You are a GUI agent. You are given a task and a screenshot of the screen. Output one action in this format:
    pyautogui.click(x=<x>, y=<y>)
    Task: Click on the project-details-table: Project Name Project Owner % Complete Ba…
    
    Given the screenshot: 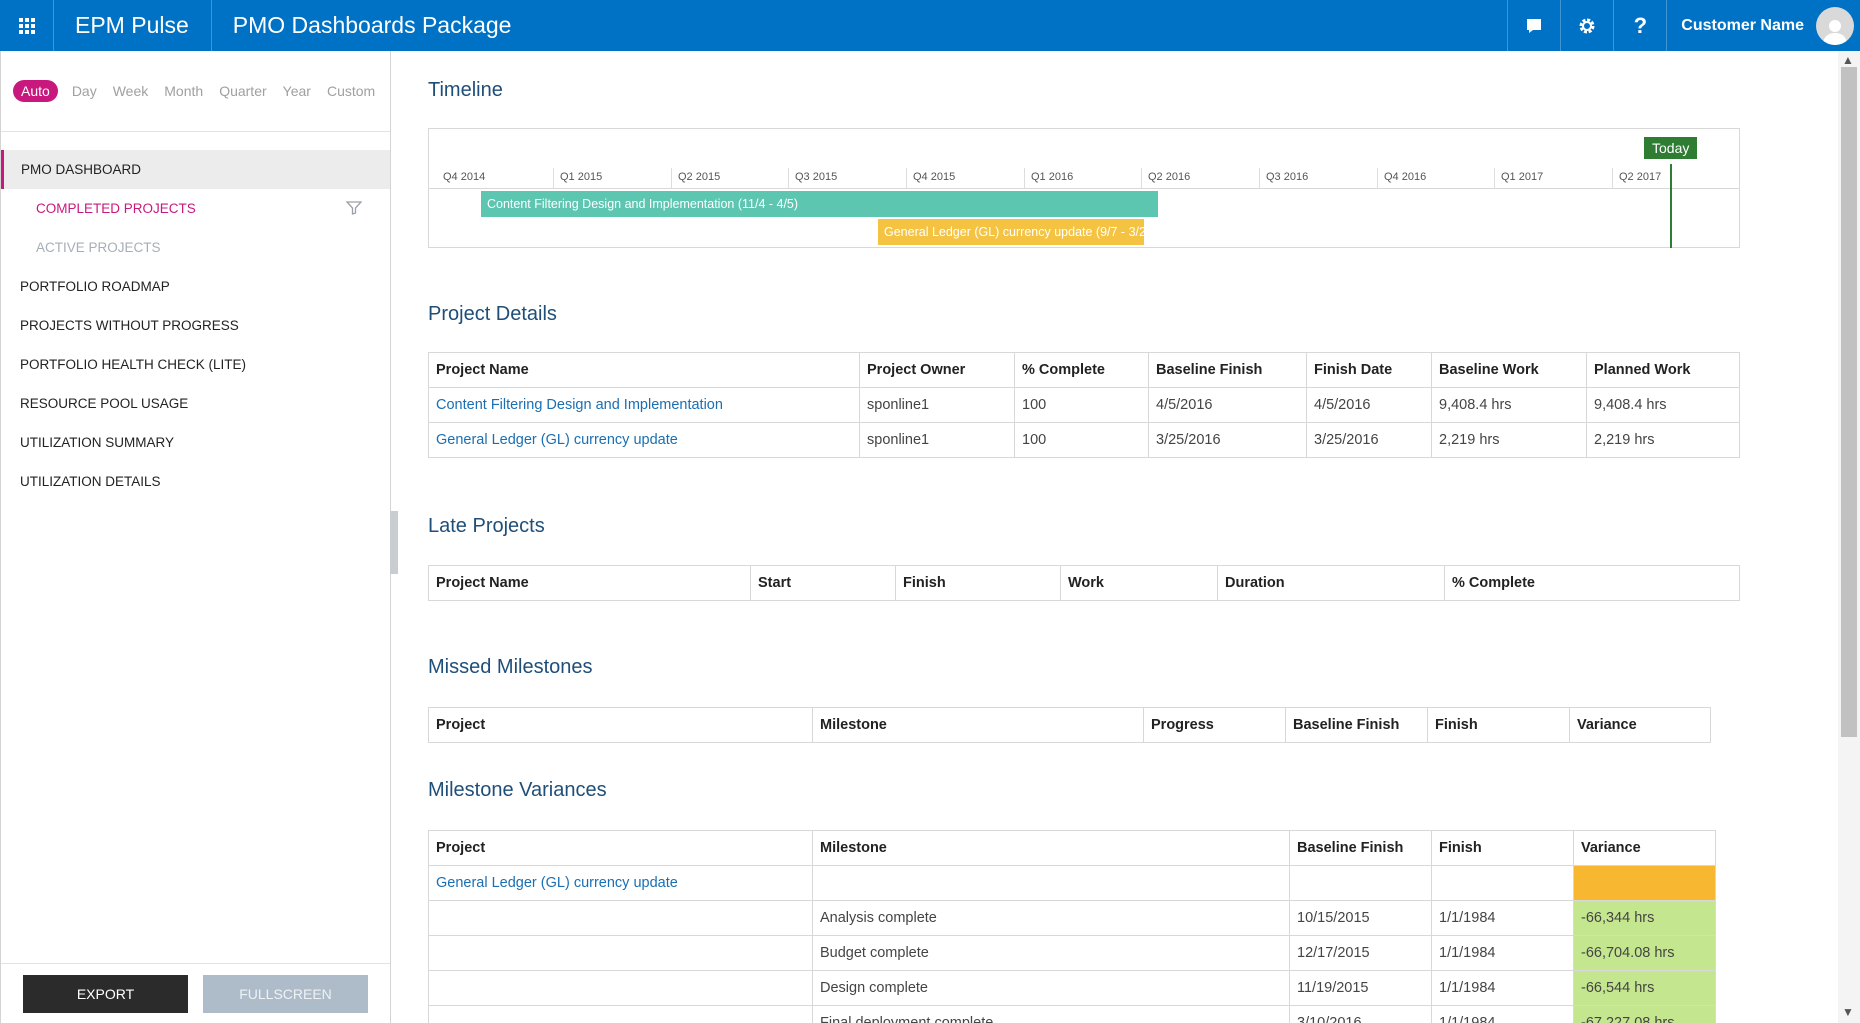 What is the action you would take?
    pyautogui.click(x=1084, y=405)
    